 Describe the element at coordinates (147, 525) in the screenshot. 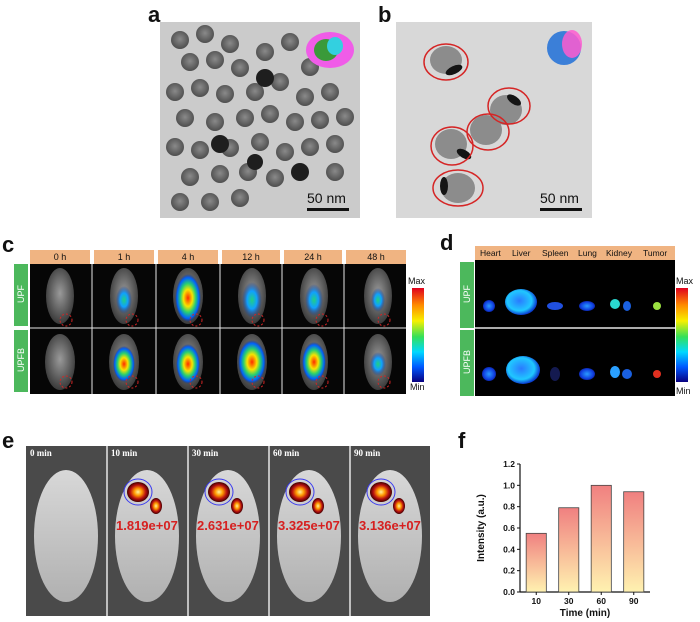

I see `intensity-value: 1.819e+07` at that location.